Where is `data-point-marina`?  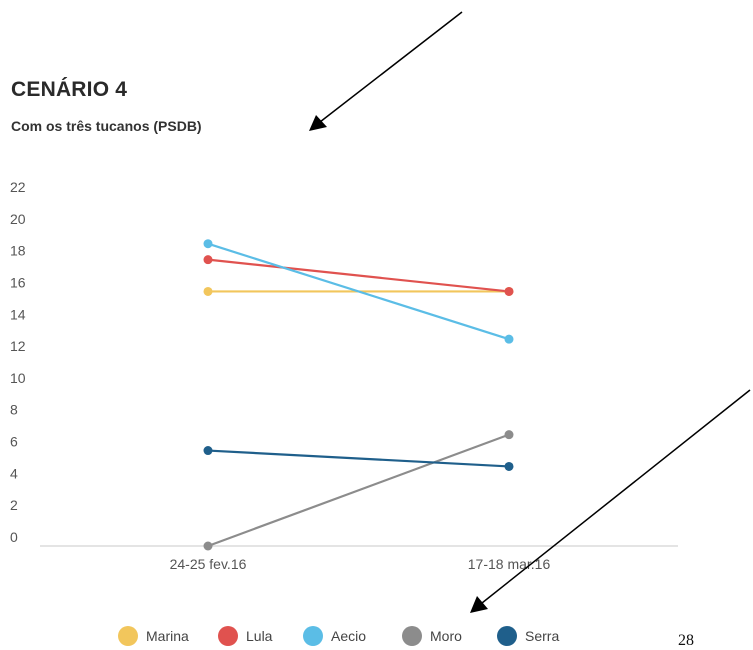 data-point-marina is located at coordinates (208, 291).